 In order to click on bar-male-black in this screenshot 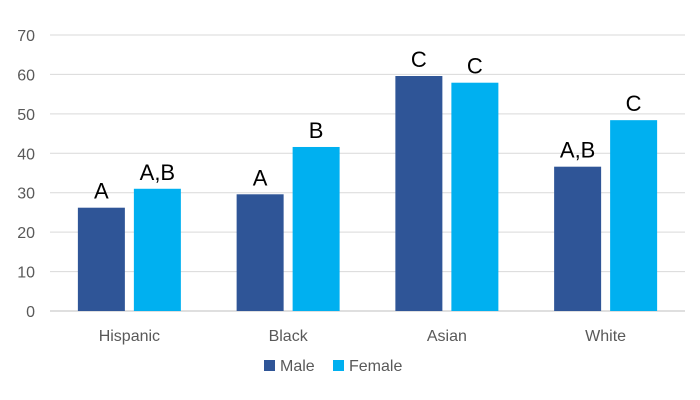, I will do `click(260, 252)`.